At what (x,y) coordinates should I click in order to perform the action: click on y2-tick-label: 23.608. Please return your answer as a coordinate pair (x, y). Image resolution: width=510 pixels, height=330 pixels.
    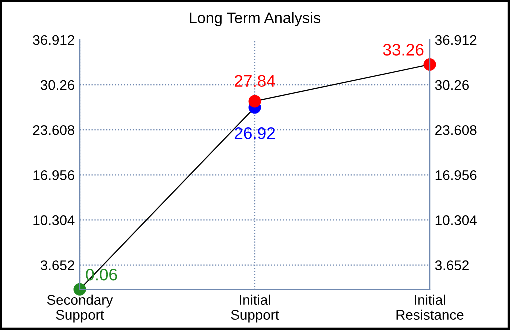
    Looking at the image, I should click on (456, 130).